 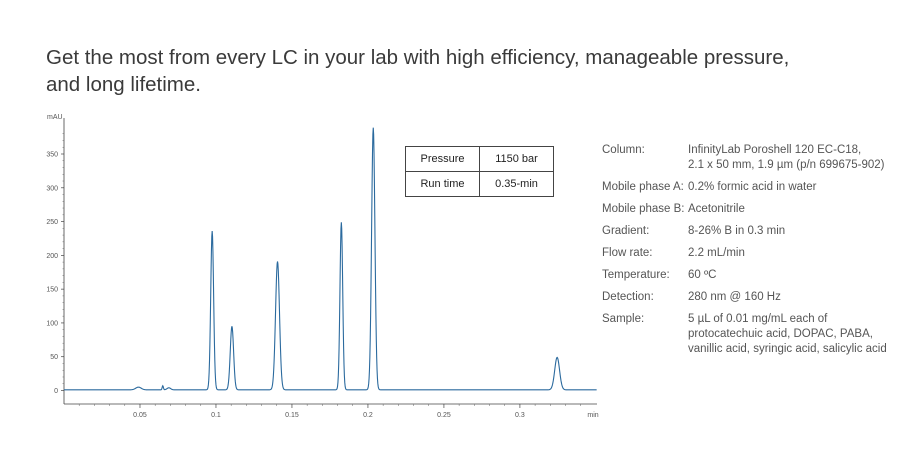 I want to click on performance-table: Pressure 1150 bar Run time 0.35-min, so click(x=479, y=171).